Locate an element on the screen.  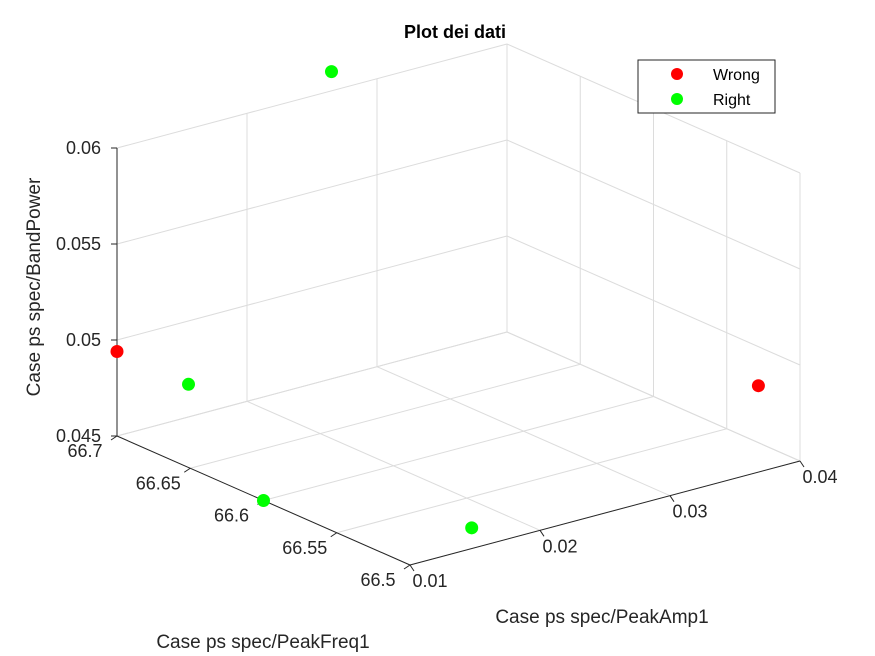
y-tick-label: 66.55 is located at coordinates (304, 548).